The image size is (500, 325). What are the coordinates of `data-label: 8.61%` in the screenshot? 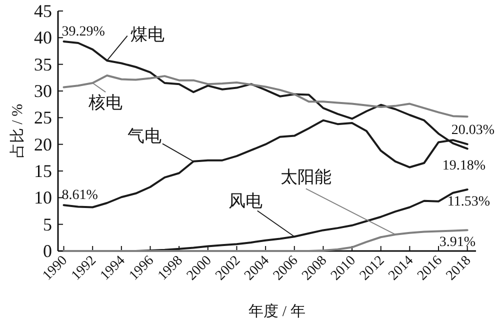 It's located at (80, 196).